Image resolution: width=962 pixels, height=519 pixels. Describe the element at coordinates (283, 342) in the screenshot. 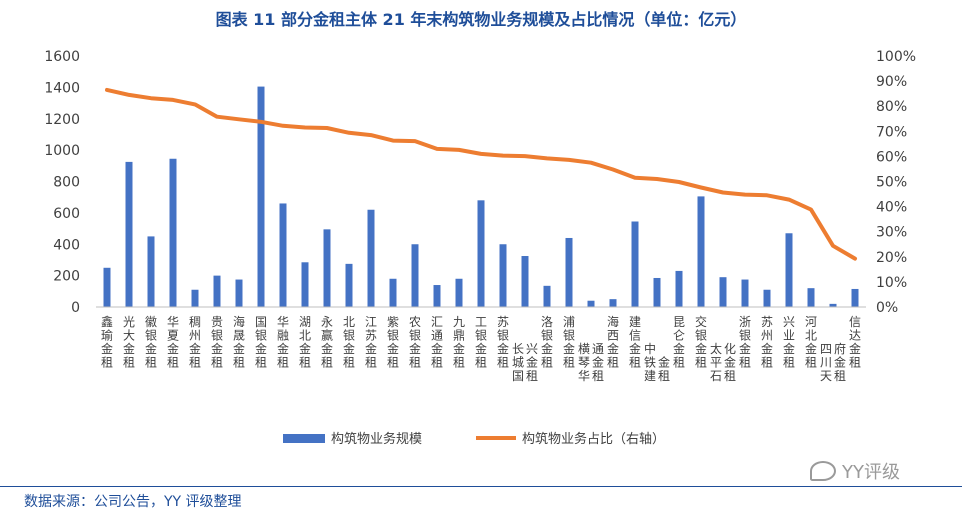

I see `category-label: 华融金租` at that location.